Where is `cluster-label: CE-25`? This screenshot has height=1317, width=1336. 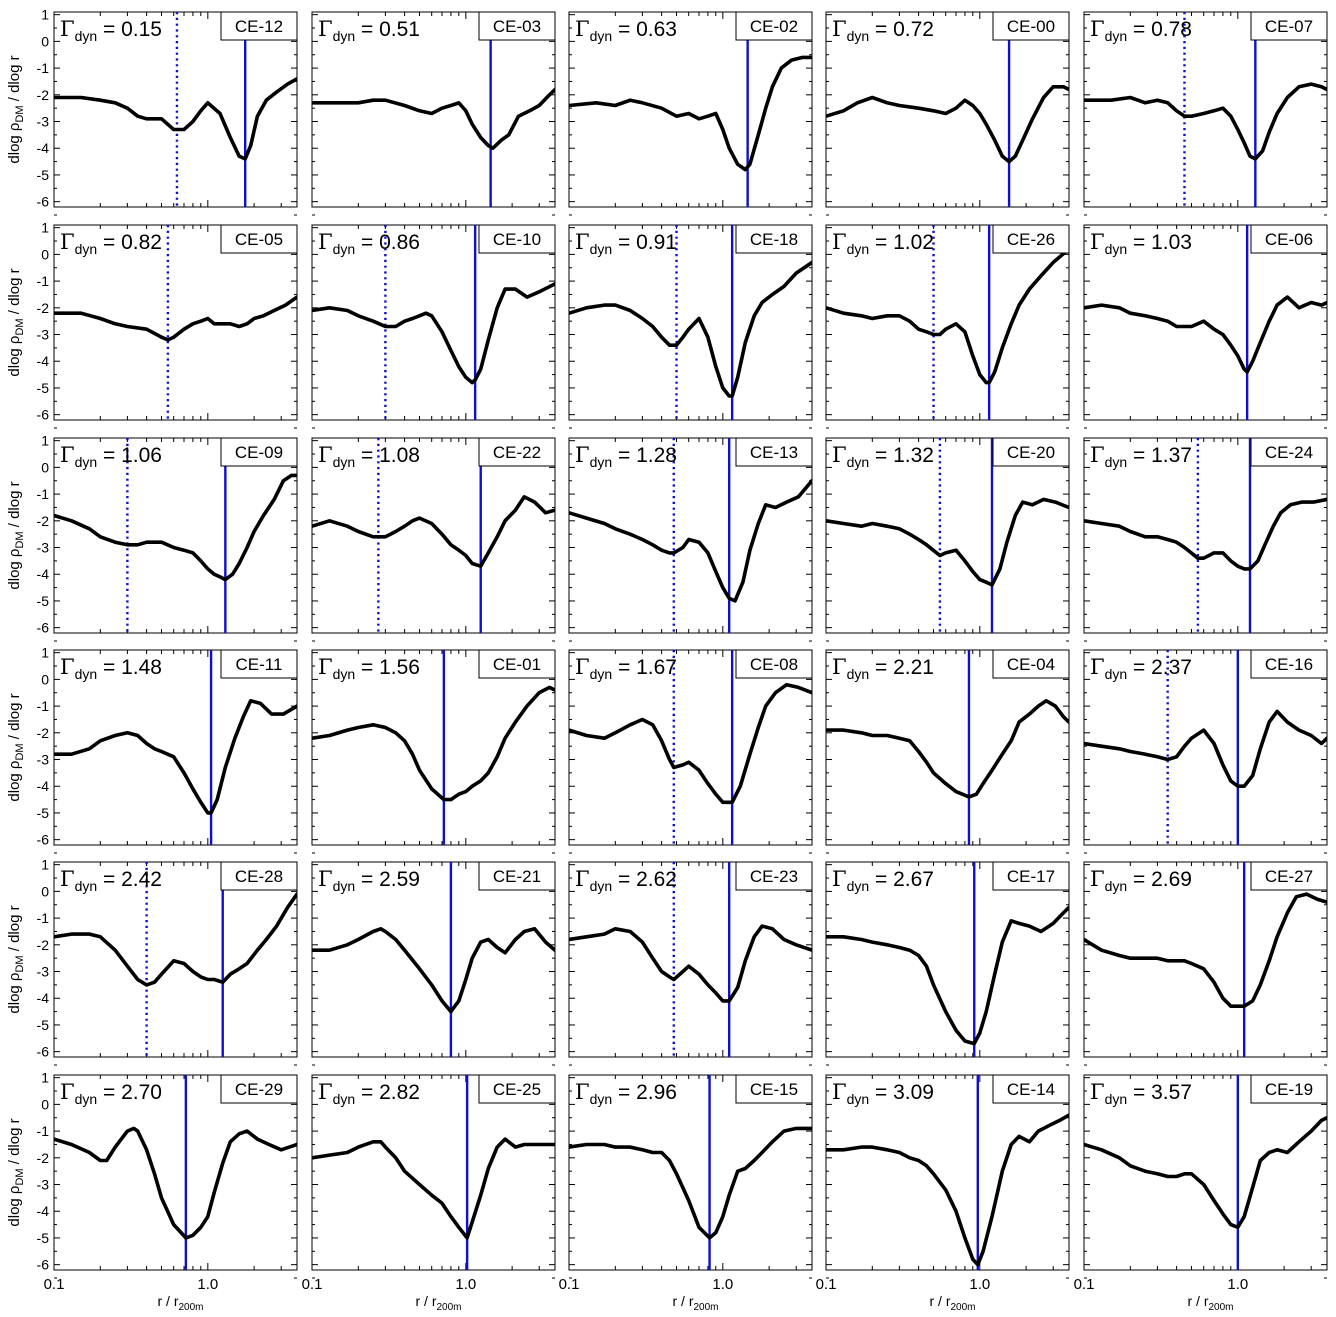
cluster-label: CE-25 is located at coordinates (517, 1089).